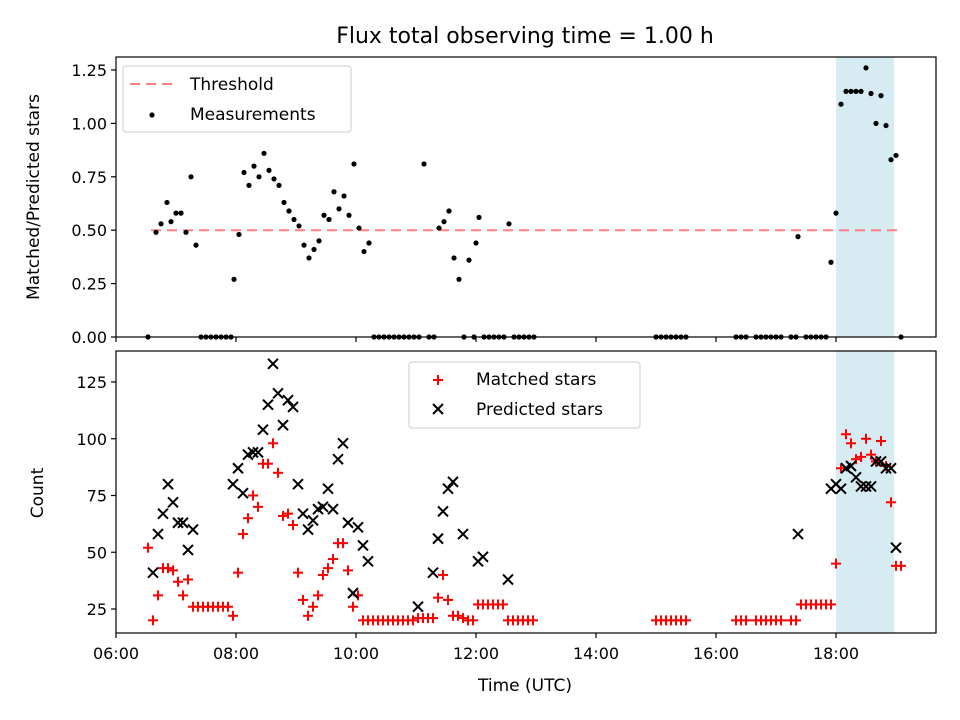 The image size is (960, 720). Describe the element at coordinates (116, 653) in the screenshot. I see `bottom-x-tick-label: 06:00` at that location.